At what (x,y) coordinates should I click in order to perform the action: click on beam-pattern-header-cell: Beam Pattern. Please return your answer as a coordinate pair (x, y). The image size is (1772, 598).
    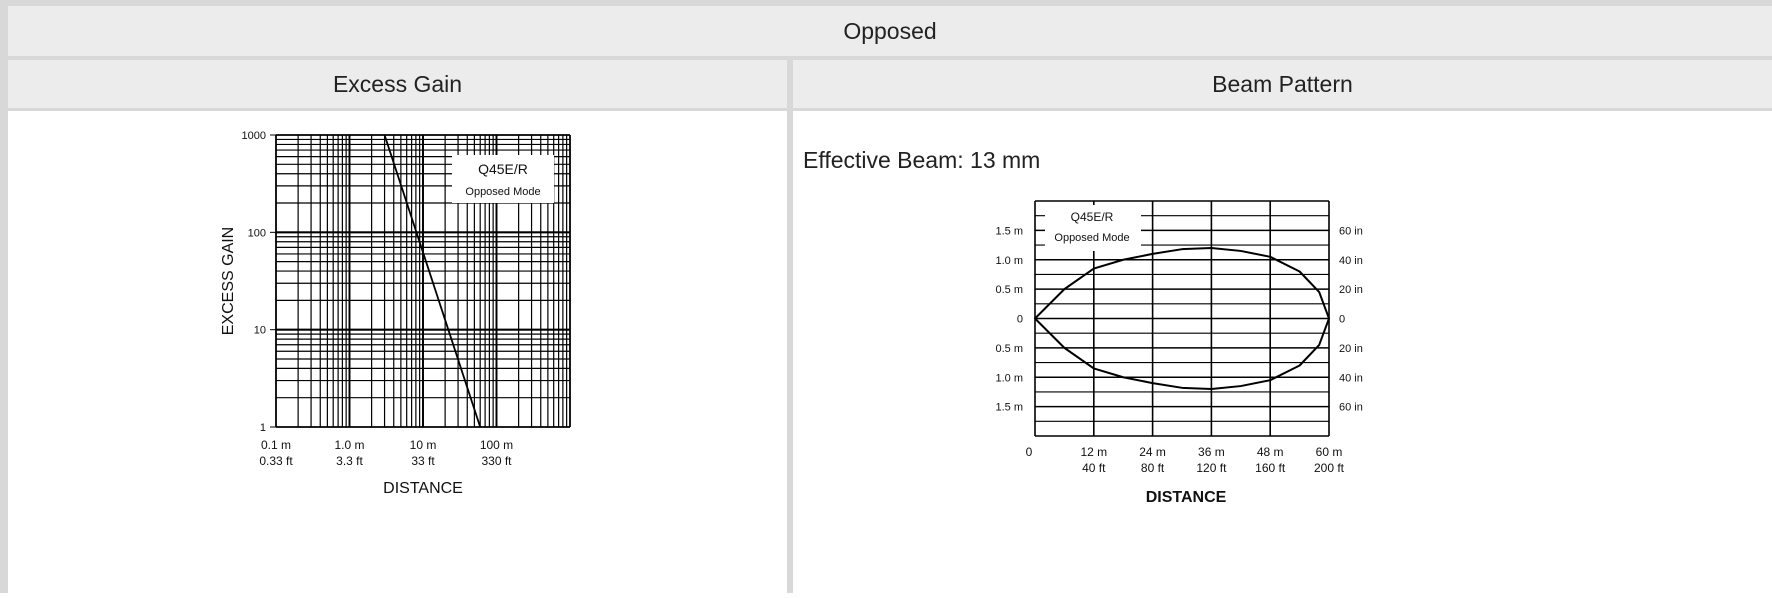
    Looking at the image, I should click on (1282, 84).